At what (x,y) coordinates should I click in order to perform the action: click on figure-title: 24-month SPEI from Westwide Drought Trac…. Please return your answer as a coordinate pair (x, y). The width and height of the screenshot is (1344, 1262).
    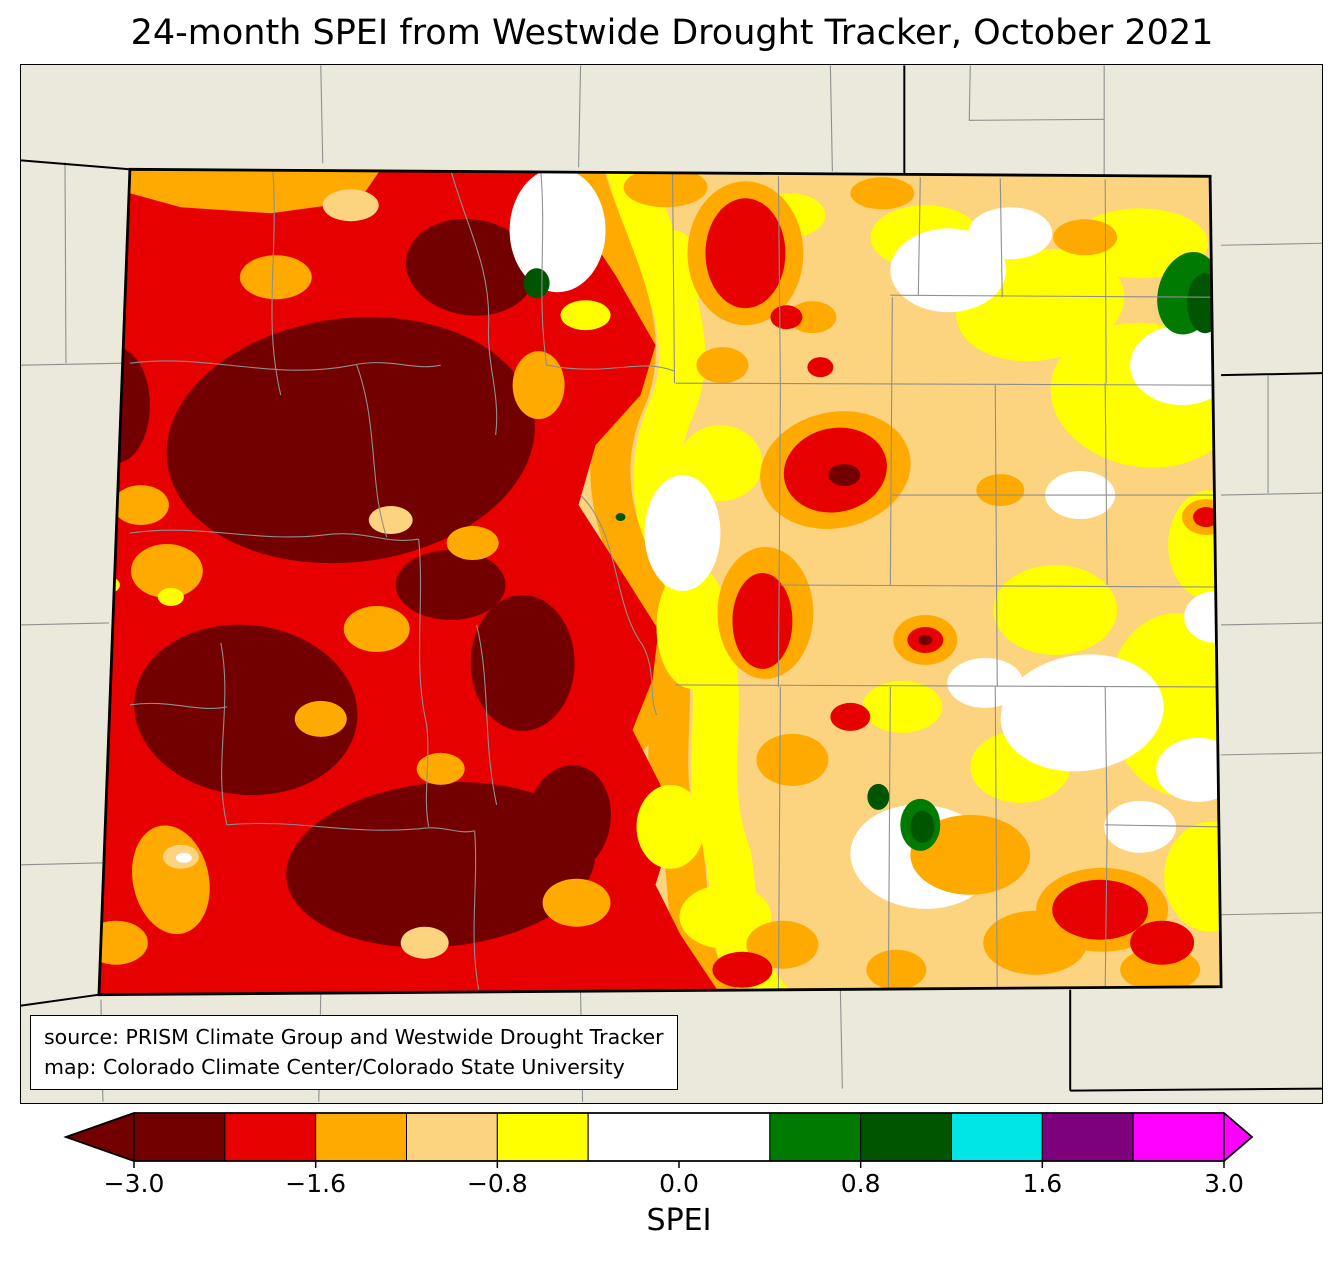
    Looking at the image, I should click on (672, 33).